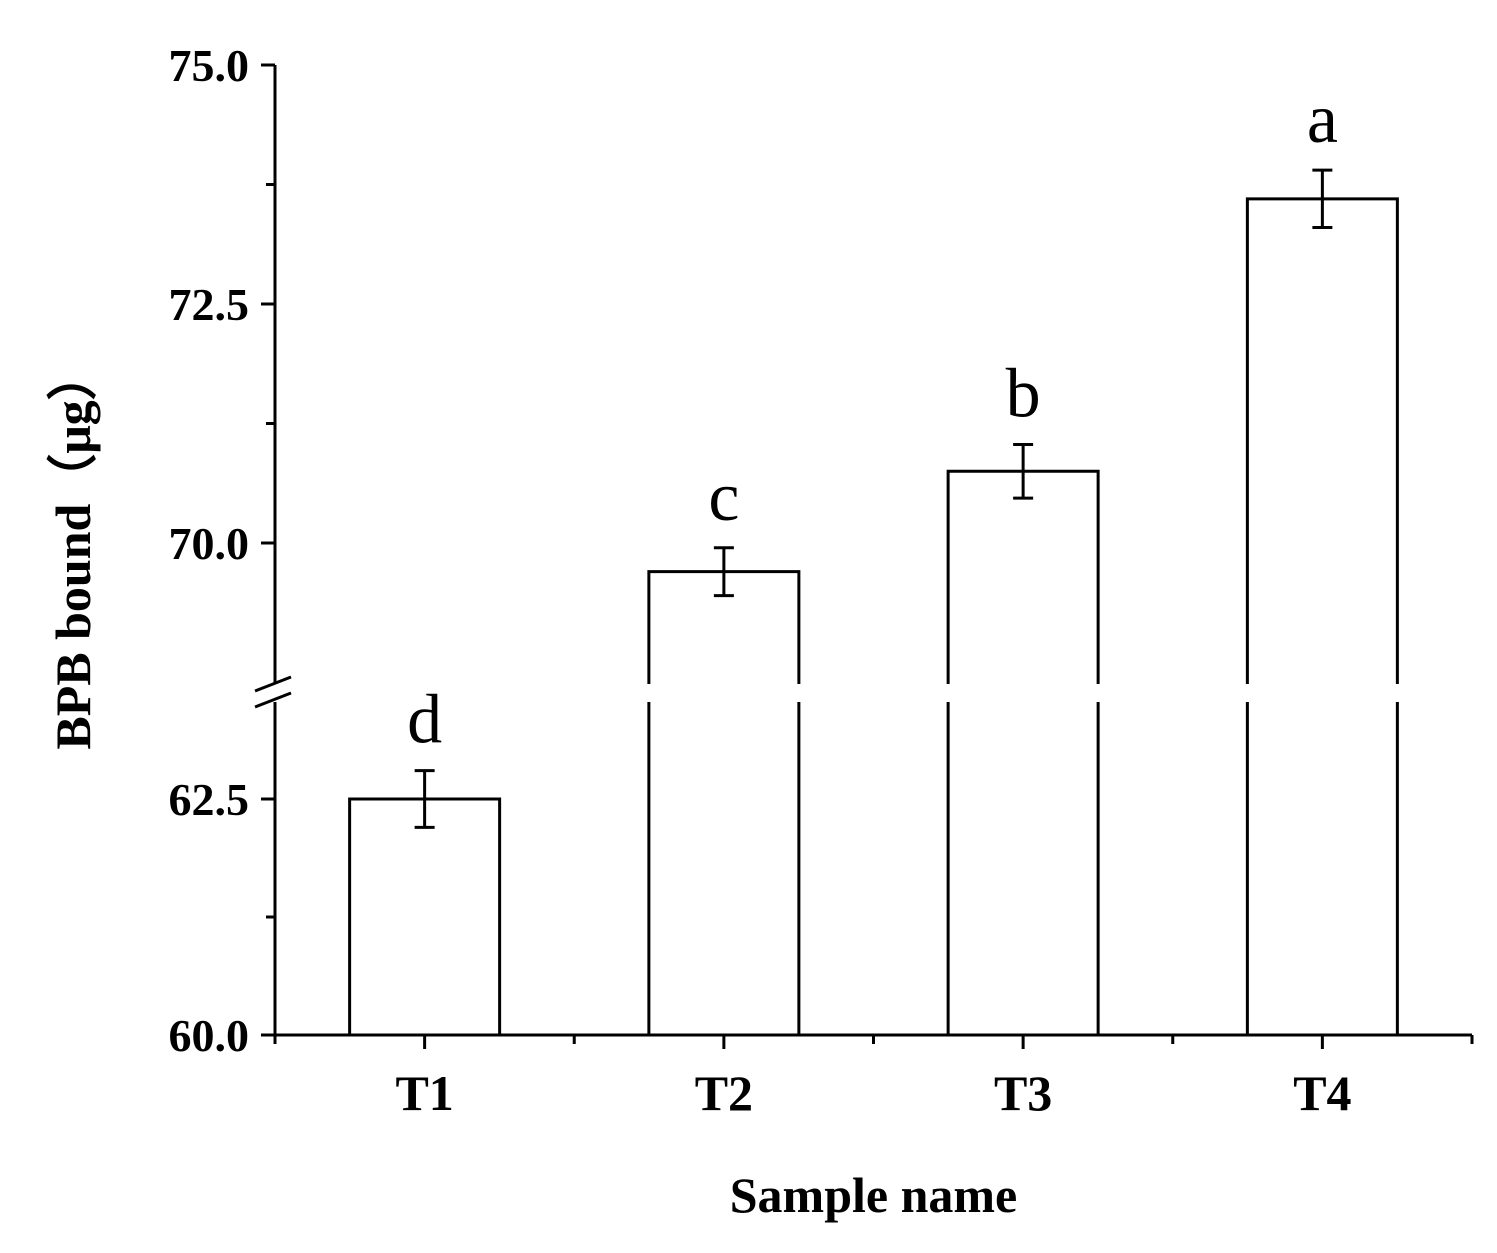 The height and width of the screenshot is (1253, 1497). Describe the element at coordinates (273, 684) in the screenshot. I see `axis-break-mark-top` at that location.